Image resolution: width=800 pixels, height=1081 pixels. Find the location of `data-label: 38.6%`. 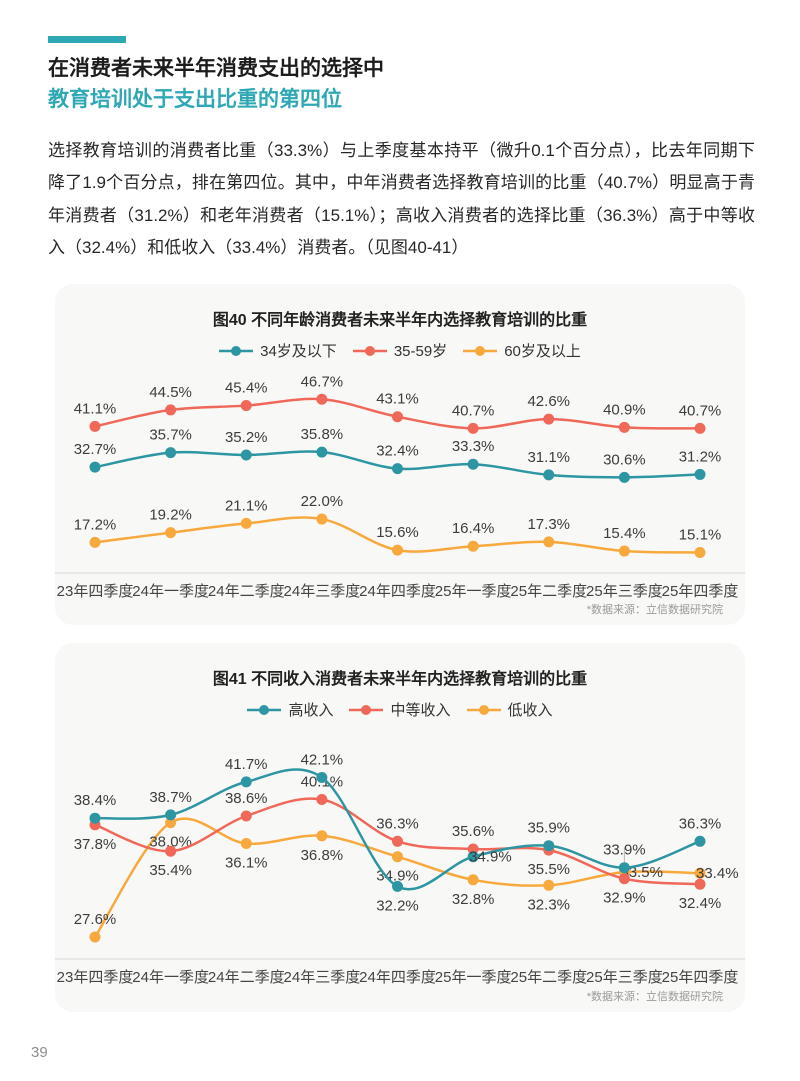

data-label: 38.6% is located at coordinates (246, 798).